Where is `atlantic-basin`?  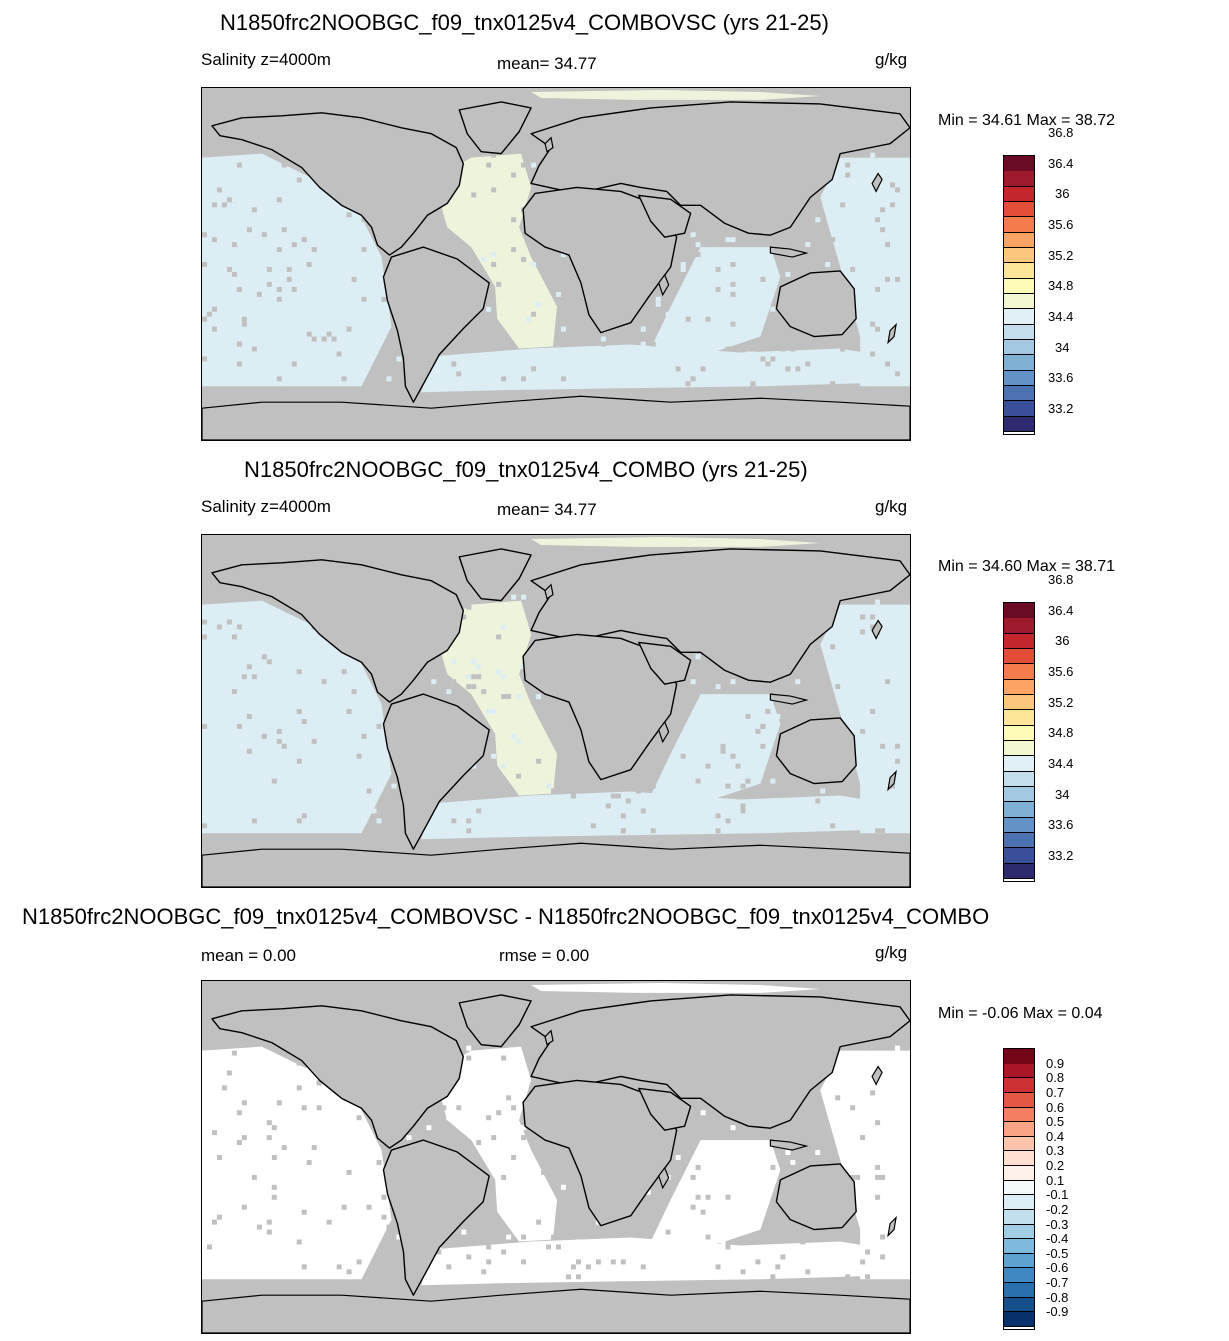 atlantic-basin is located at coordinates (495, 251).